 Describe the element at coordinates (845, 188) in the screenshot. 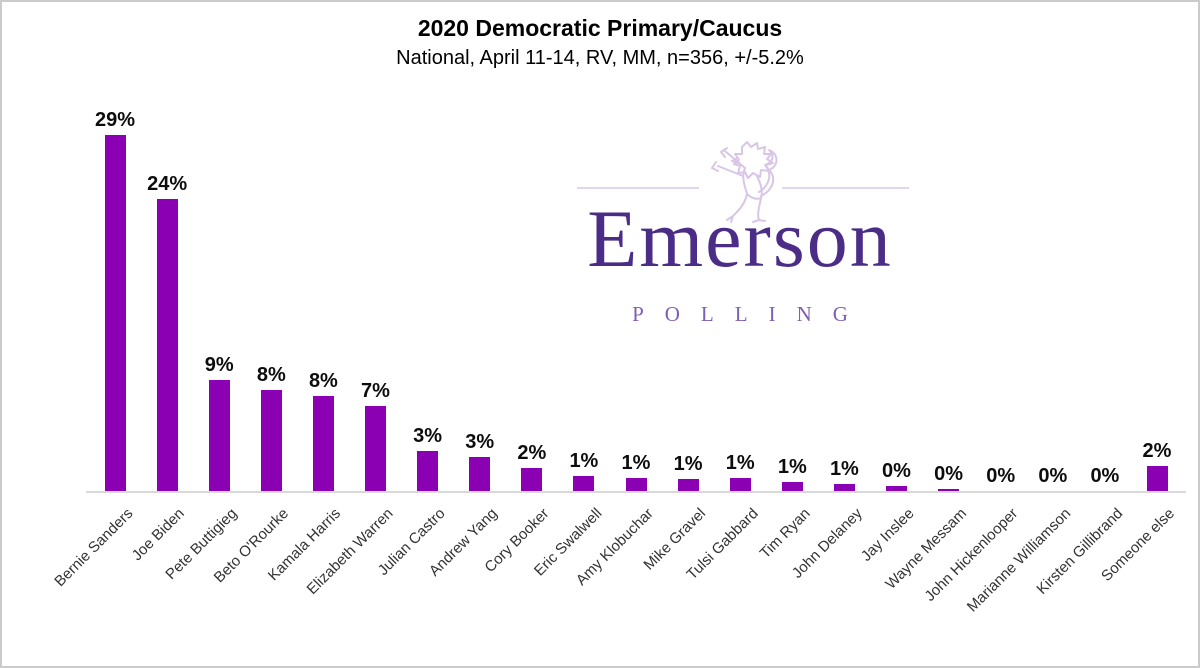

I see `logo-rule-right` at that location.